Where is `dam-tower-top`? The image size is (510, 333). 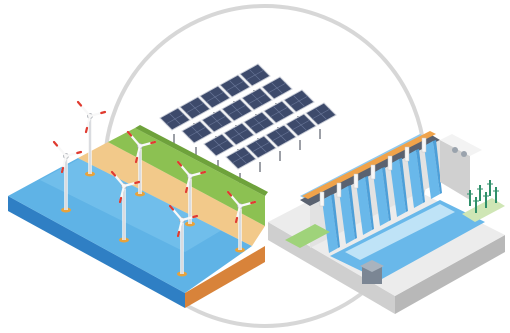 dam-tower-top is located at coordinates (461, 145).